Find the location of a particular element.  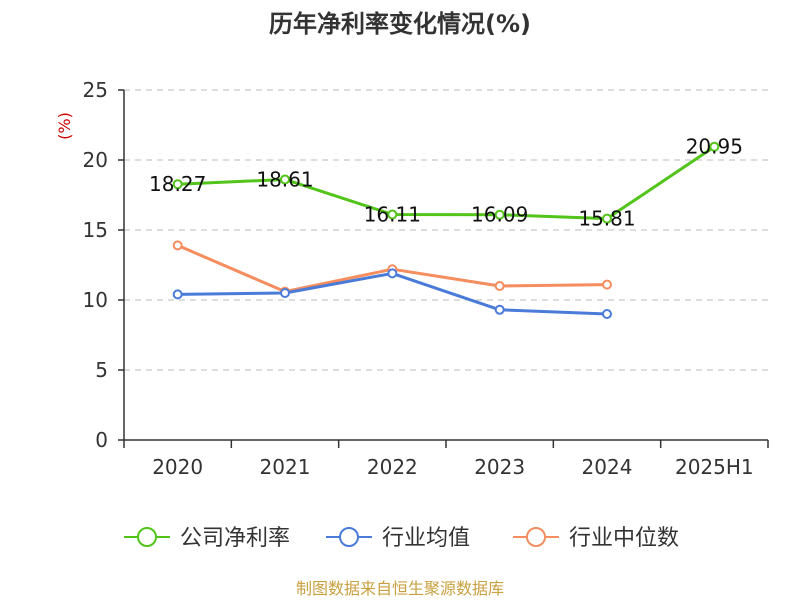

data-label-company-2020: 18.27 is located at coordinates (177, 184).